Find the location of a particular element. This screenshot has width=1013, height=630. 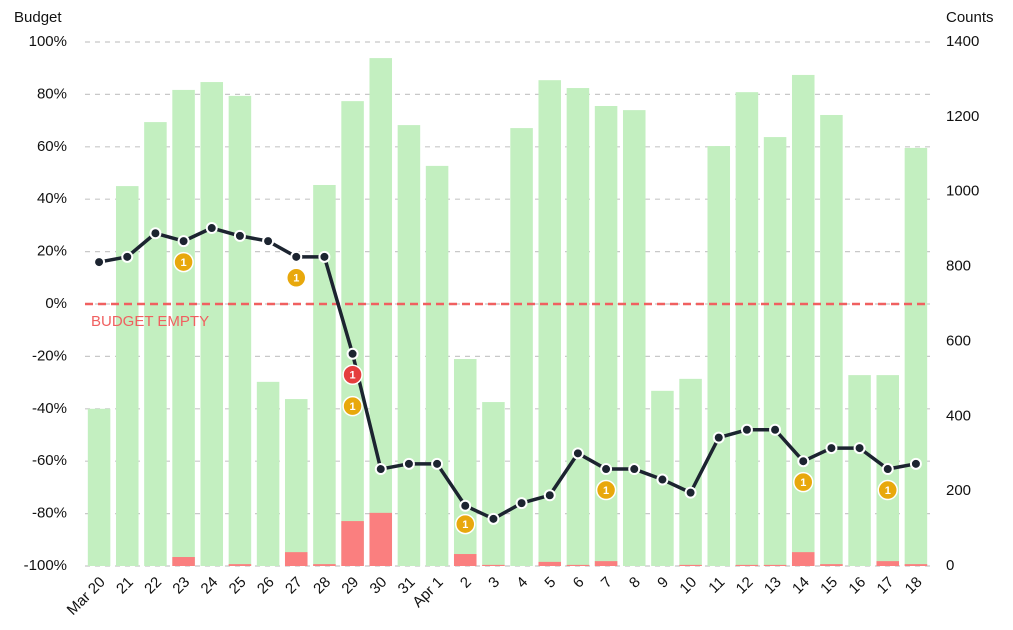

x-tick-label: 18 is located at coordinates (914, 586).